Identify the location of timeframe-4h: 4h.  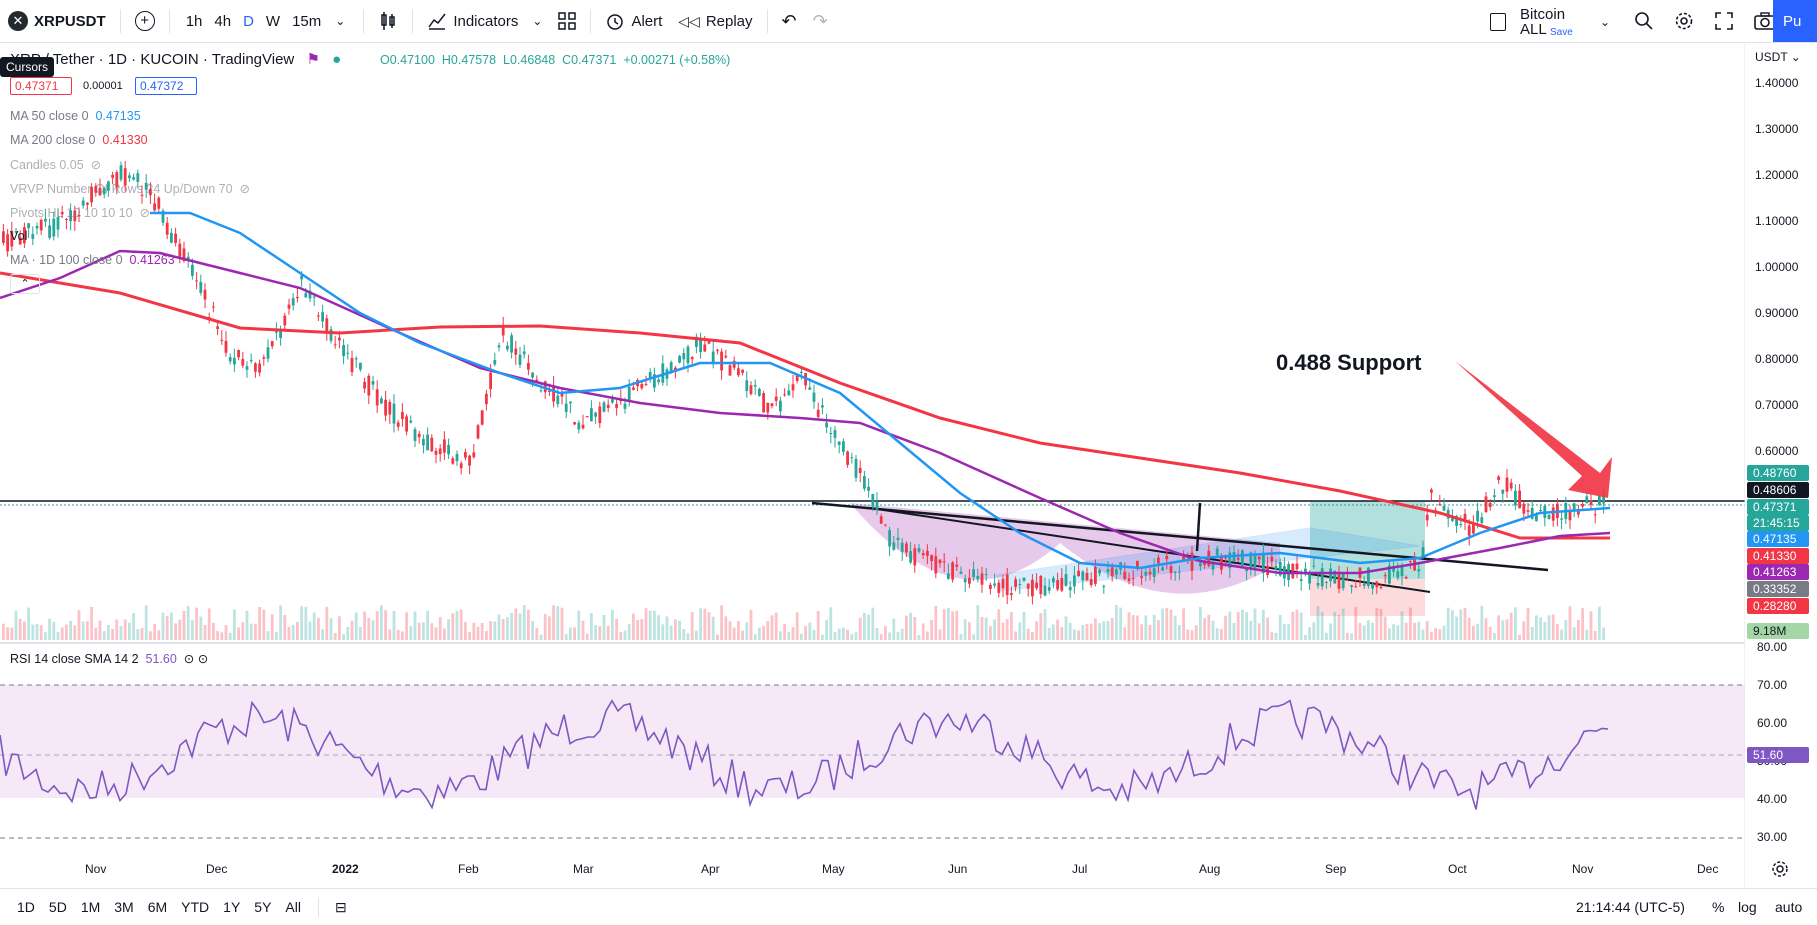
(223, 21).